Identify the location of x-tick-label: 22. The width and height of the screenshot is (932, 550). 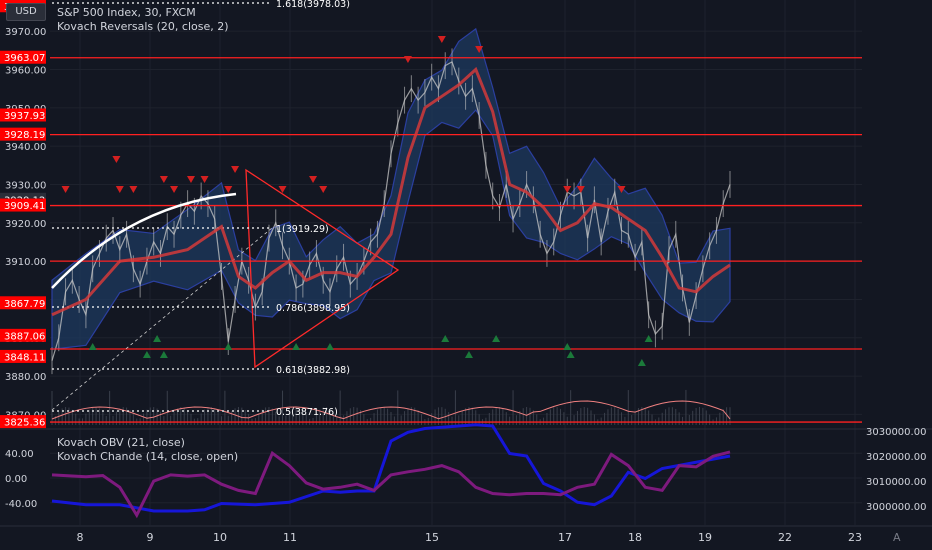
(785, 537).